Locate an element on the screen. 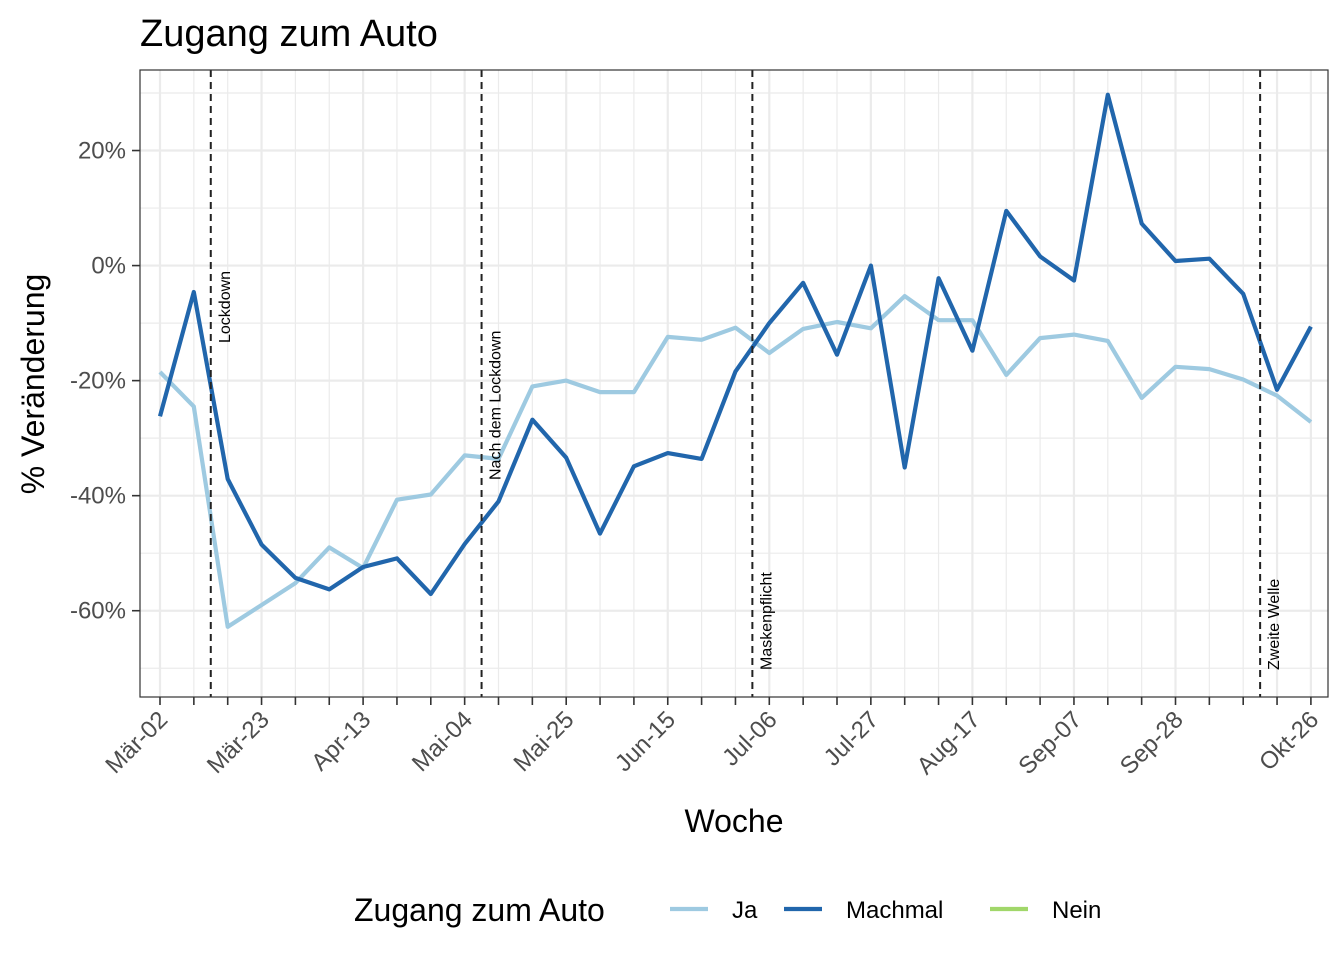 Image resolution: width=1344 pixels, height=960 pixels. x-tick-label: Sep-07 is located at coordinates (1050, 743).